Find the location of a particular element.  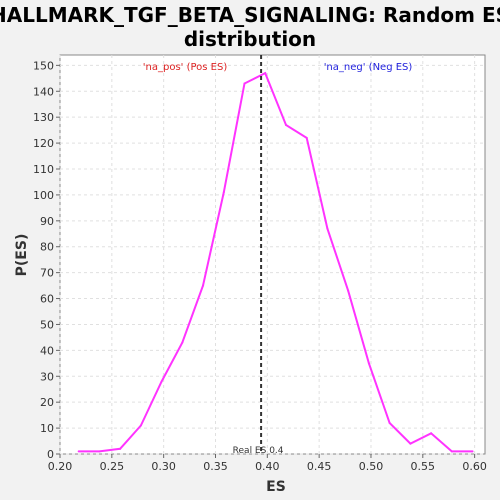

y-tick-label: 20 is located at coordinates (47, 402).